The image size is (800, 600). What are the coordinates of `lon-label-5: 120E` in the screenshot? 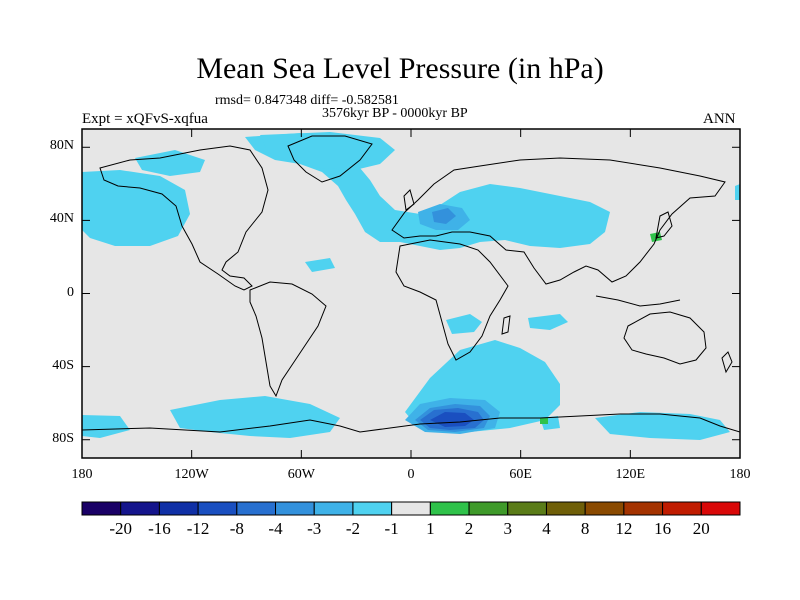 It's located at (630, 474).